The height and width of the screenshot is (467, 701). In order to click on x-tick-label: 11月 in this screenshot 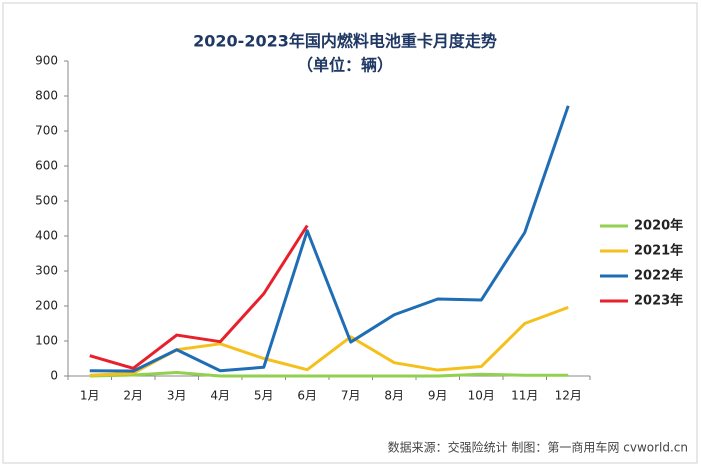, I will do `click(524, 396)`.